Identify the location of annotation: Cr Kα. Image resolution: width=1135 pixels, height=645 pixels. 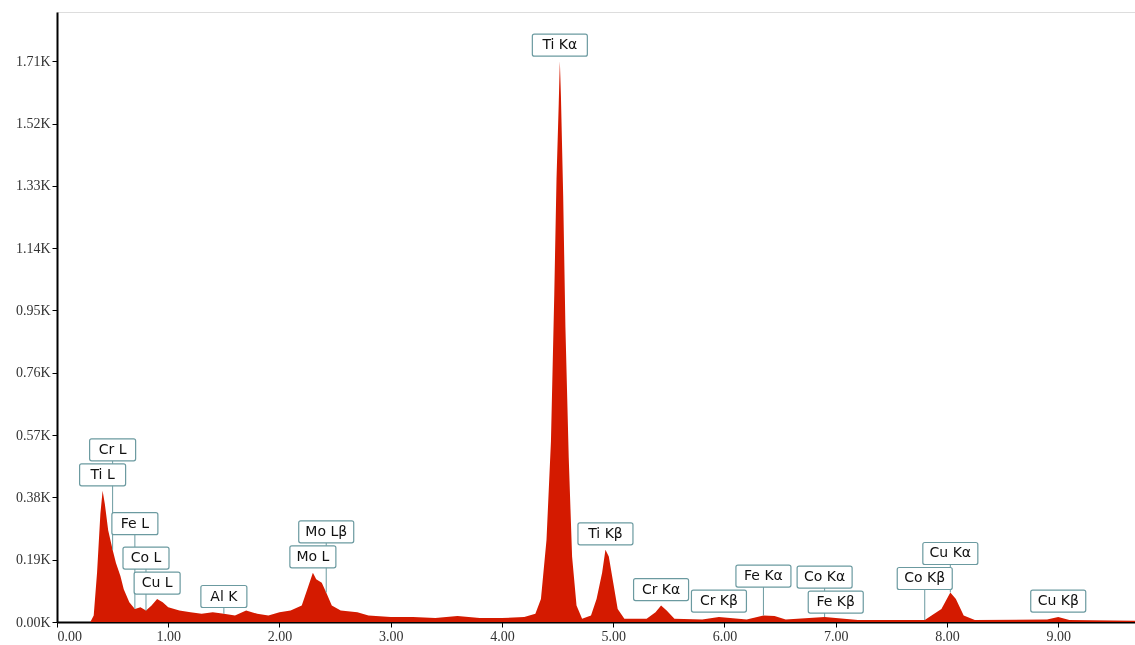
(661, 588).